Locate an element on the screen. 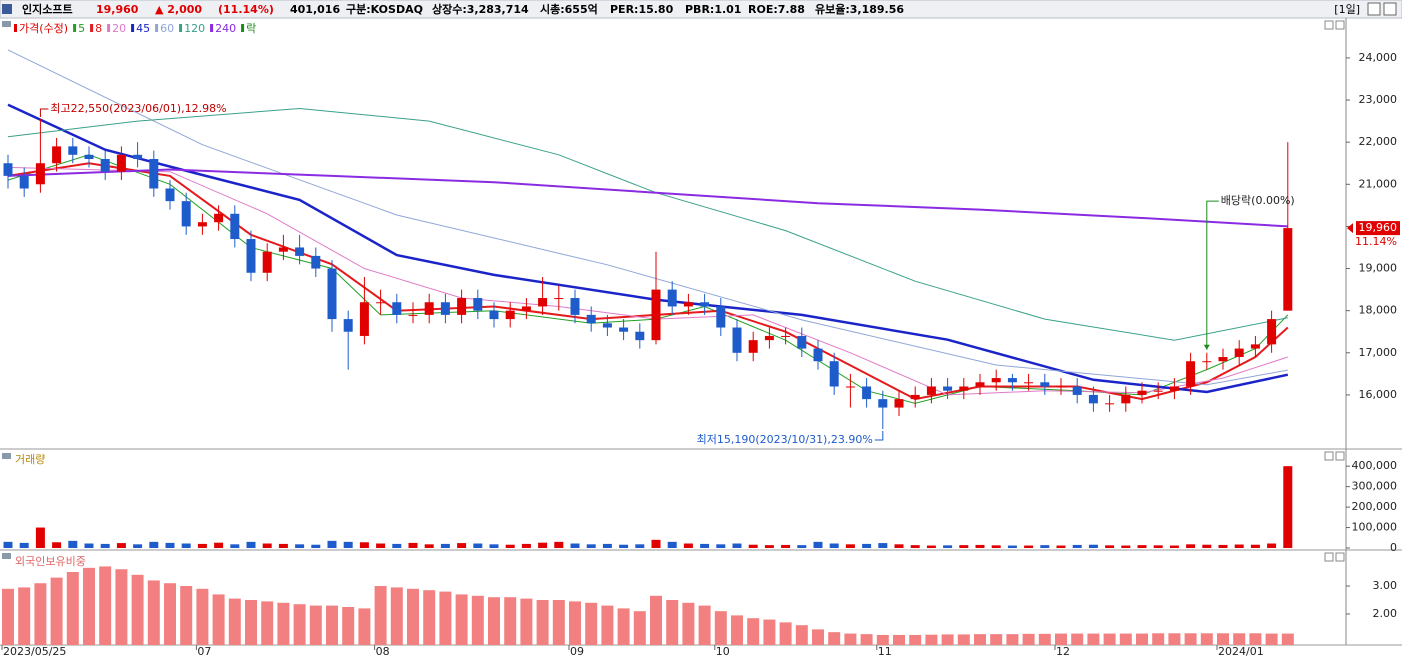  x-tick-label: 2023/05/25 is located at coordinates (34, 651).